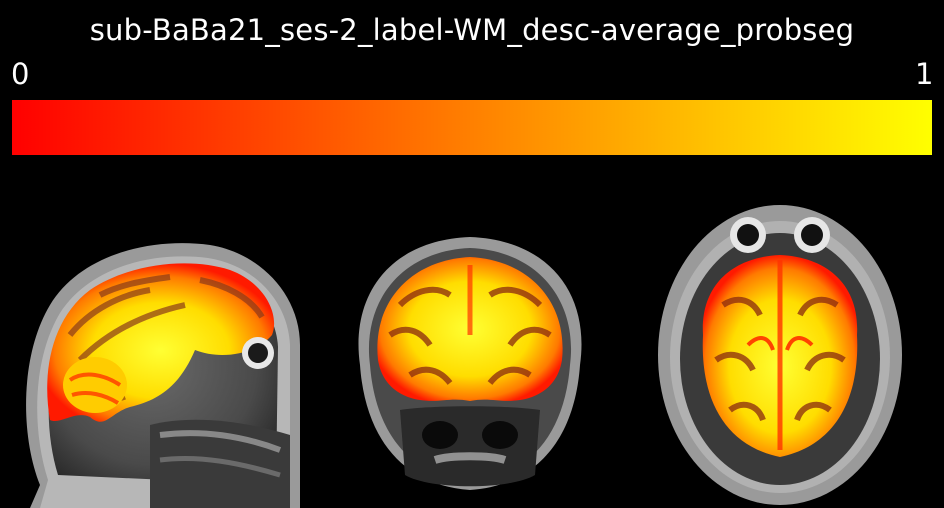 The width and height of the screenshot is (944, 508). Describe the element at coordinates (470, 363) in the screenshot. I see `coronal-brain-image` at that location.